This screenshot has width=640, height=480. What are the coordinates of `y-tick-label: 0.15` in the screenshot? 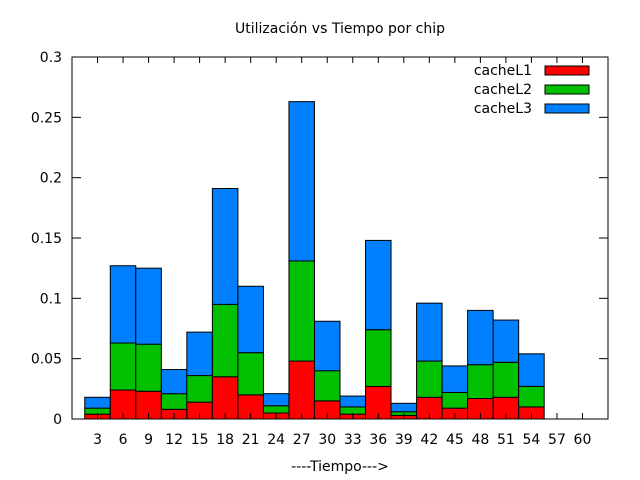 It's located at (46, 239).